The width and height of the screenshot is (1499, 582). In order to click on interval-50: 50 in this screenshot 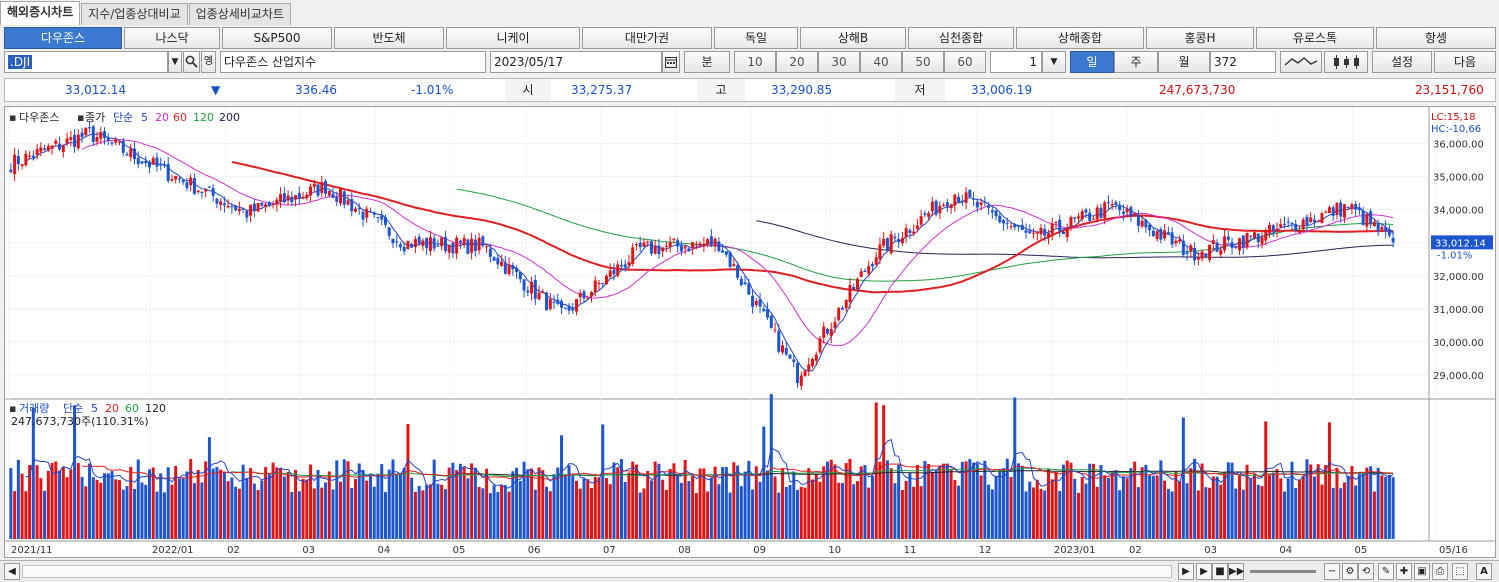, I will do `click(923, 62)`.